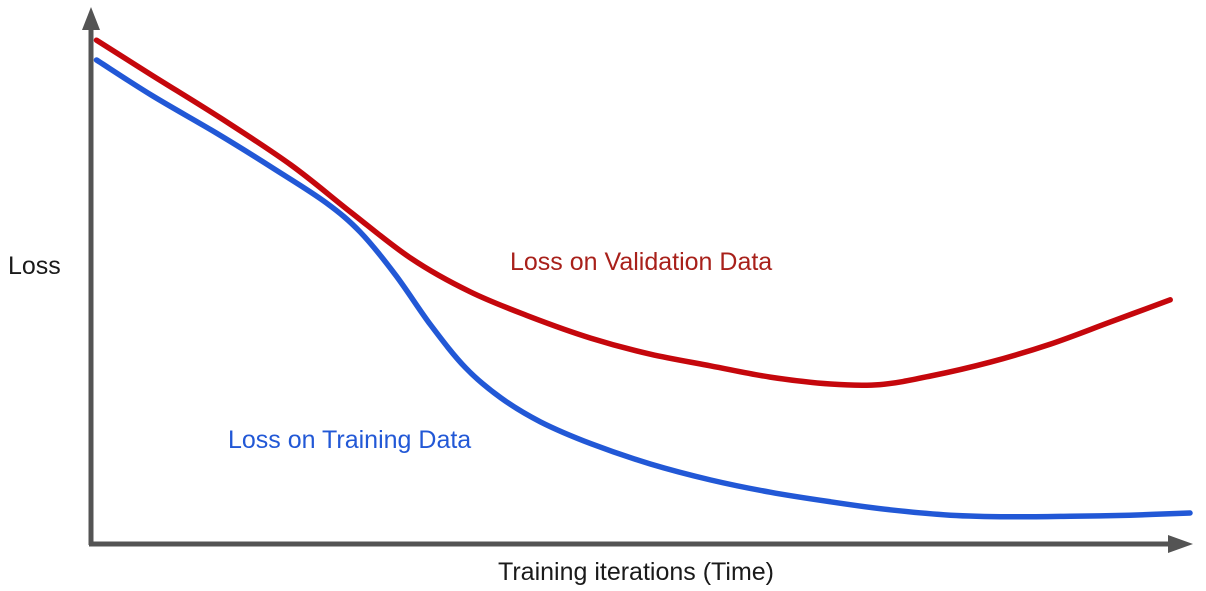  What do you see at coordinates (636, 572) in the screenshot?
I see `x-axis-label: Training iterations (Time)` at bounding box center [636, 572].